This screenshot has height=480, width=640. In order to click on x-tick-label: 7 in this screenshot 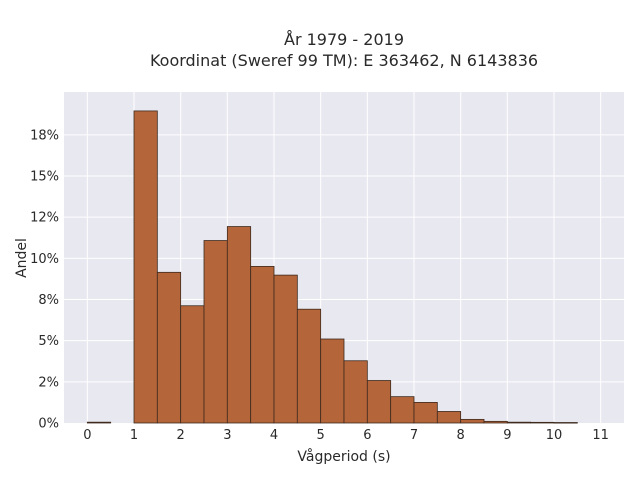, I will do `click(414, 435)`.